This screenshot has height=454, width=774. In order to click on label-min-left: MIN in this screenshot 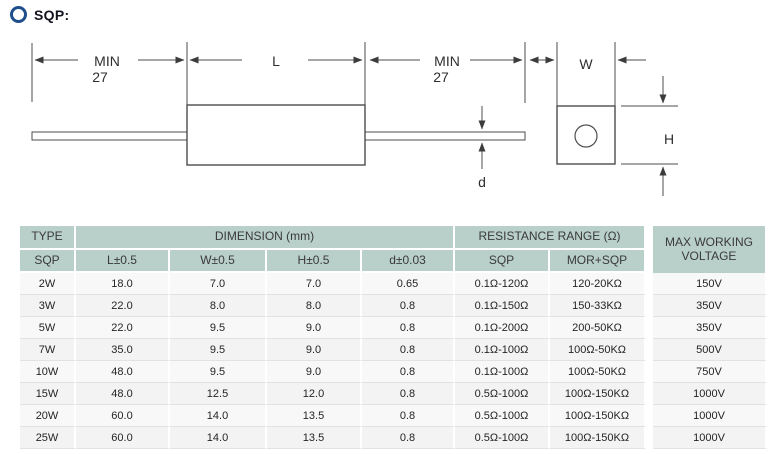, I will do `click(107, 61)`.